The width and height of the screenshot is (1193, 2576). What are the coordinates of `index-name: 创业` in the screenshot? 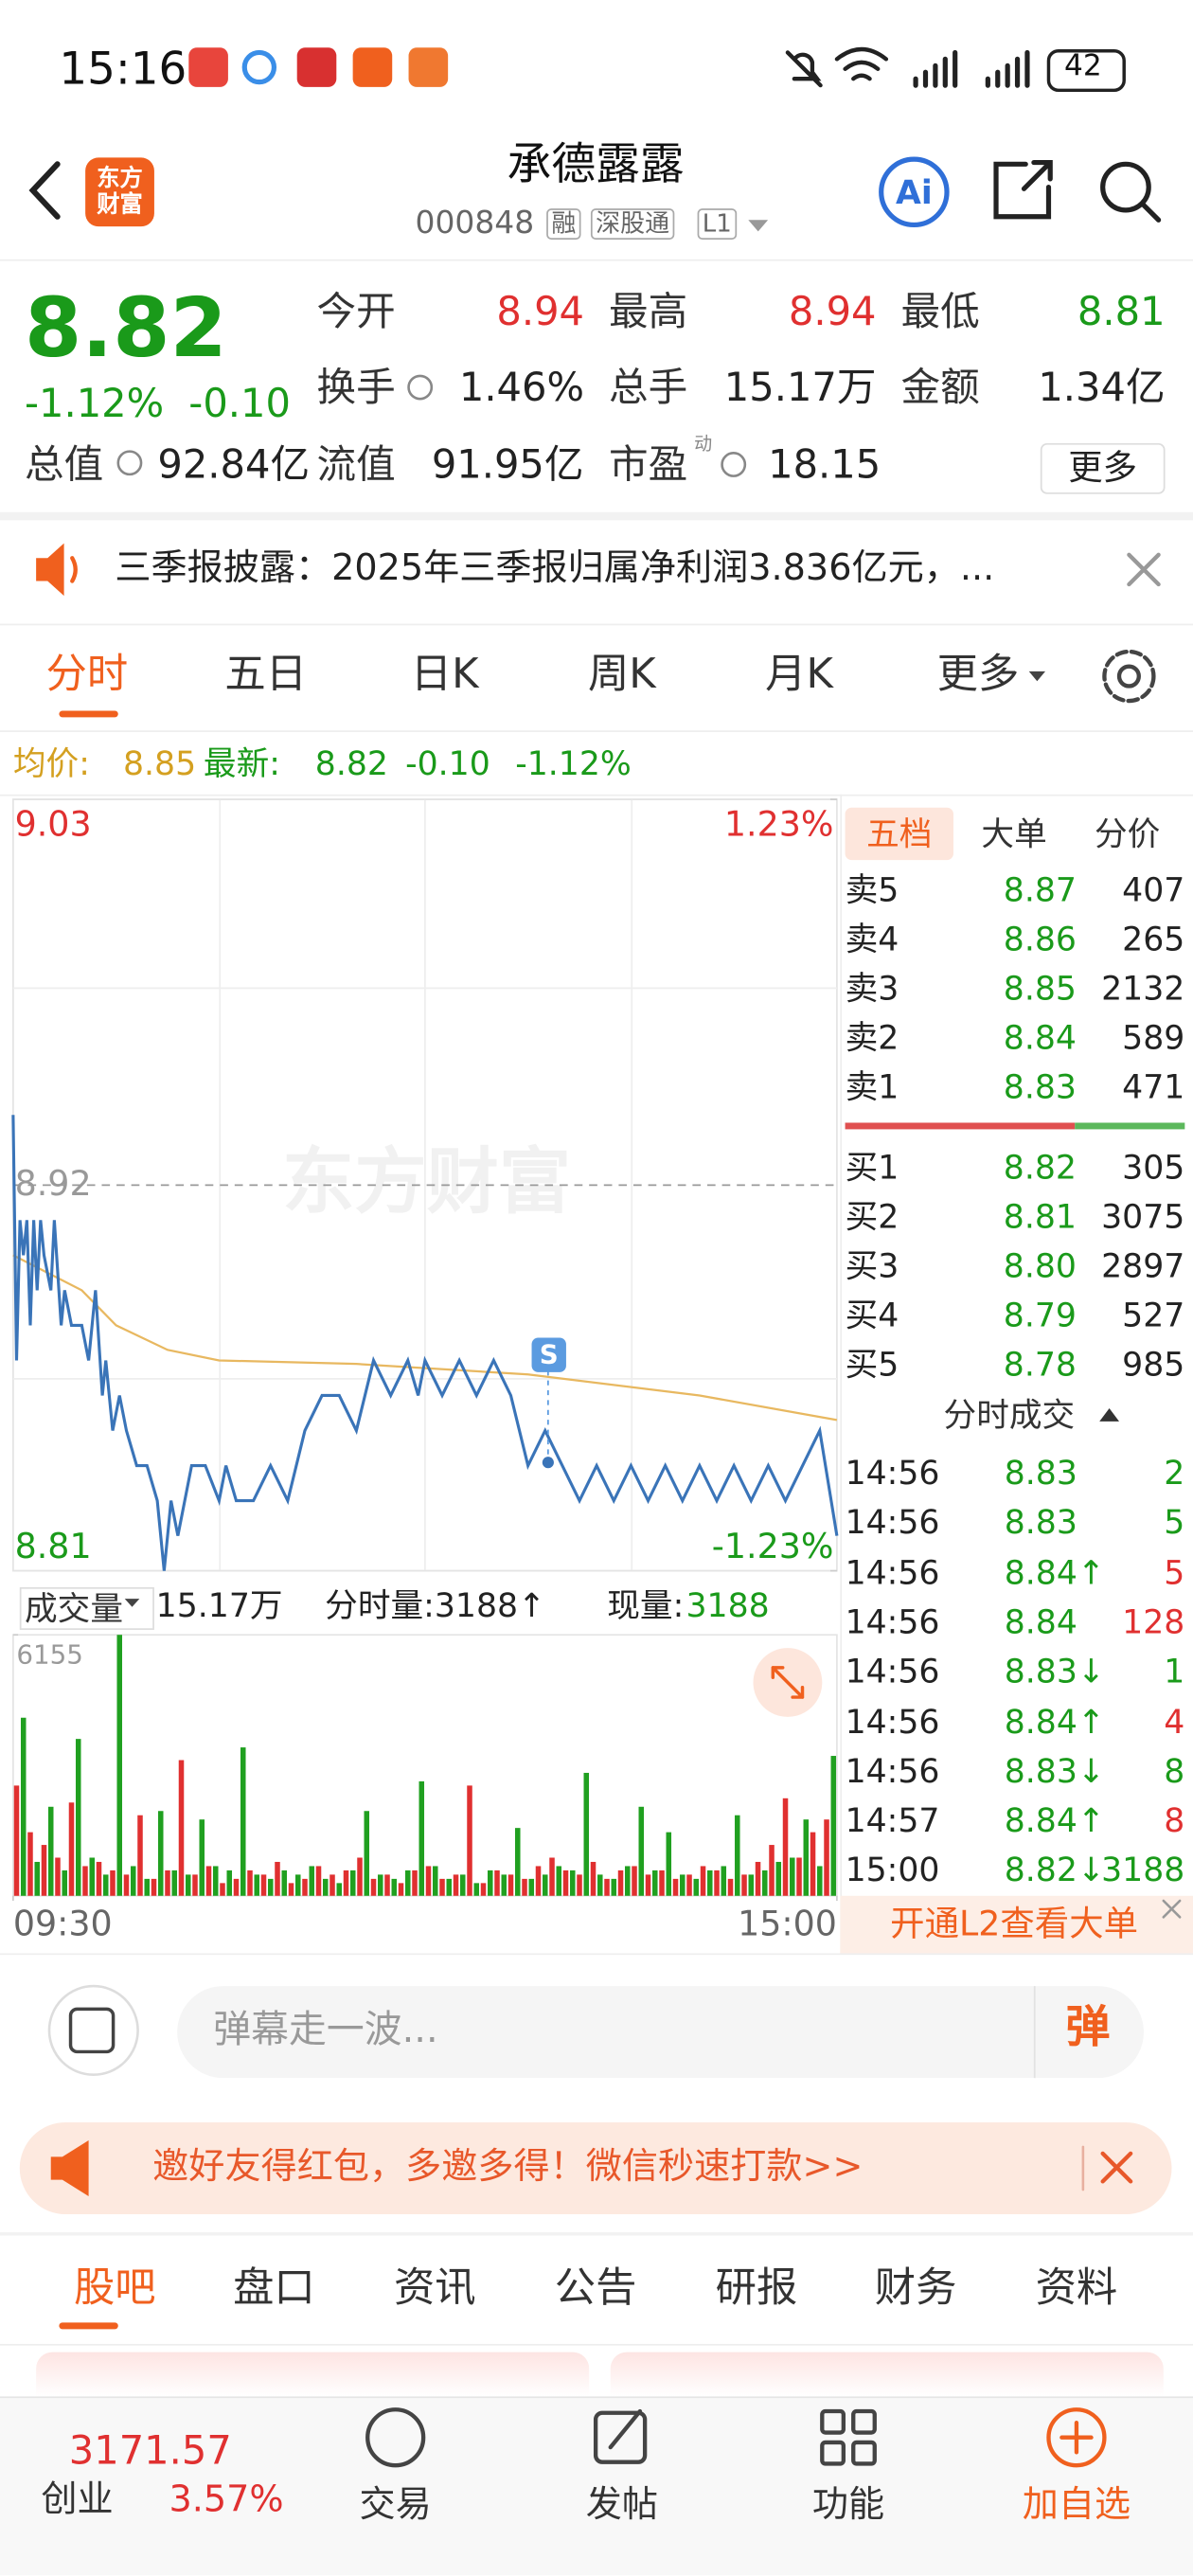 It's located at (77, 2500).